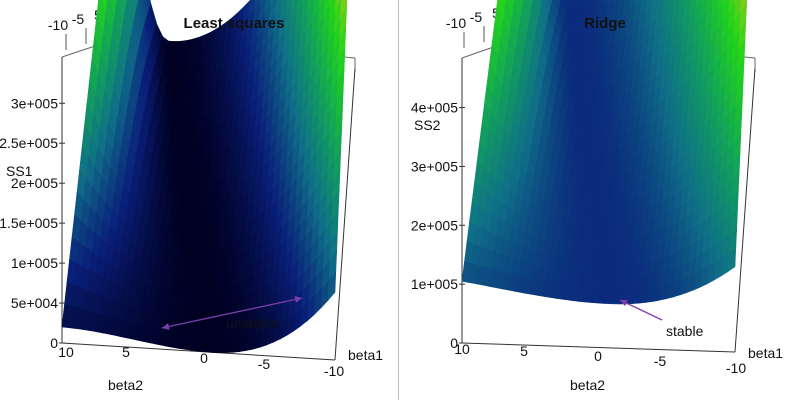 The image size is (796, 400). What do you see at coordinates (19, 171) in the screenshot?
I see `z-axis-label: SS1` at bounding box center [19, 171].